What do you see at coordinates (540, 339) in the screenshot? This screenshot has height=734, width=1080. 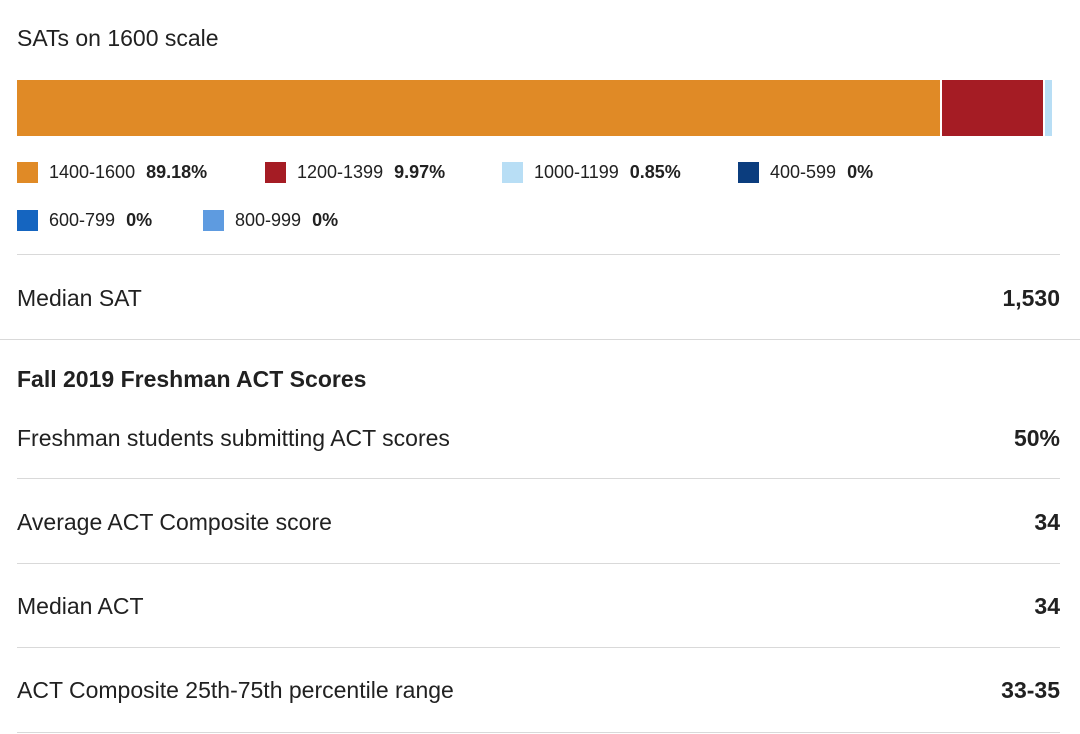 I see `section-divider` at bounding box center [540, 339].